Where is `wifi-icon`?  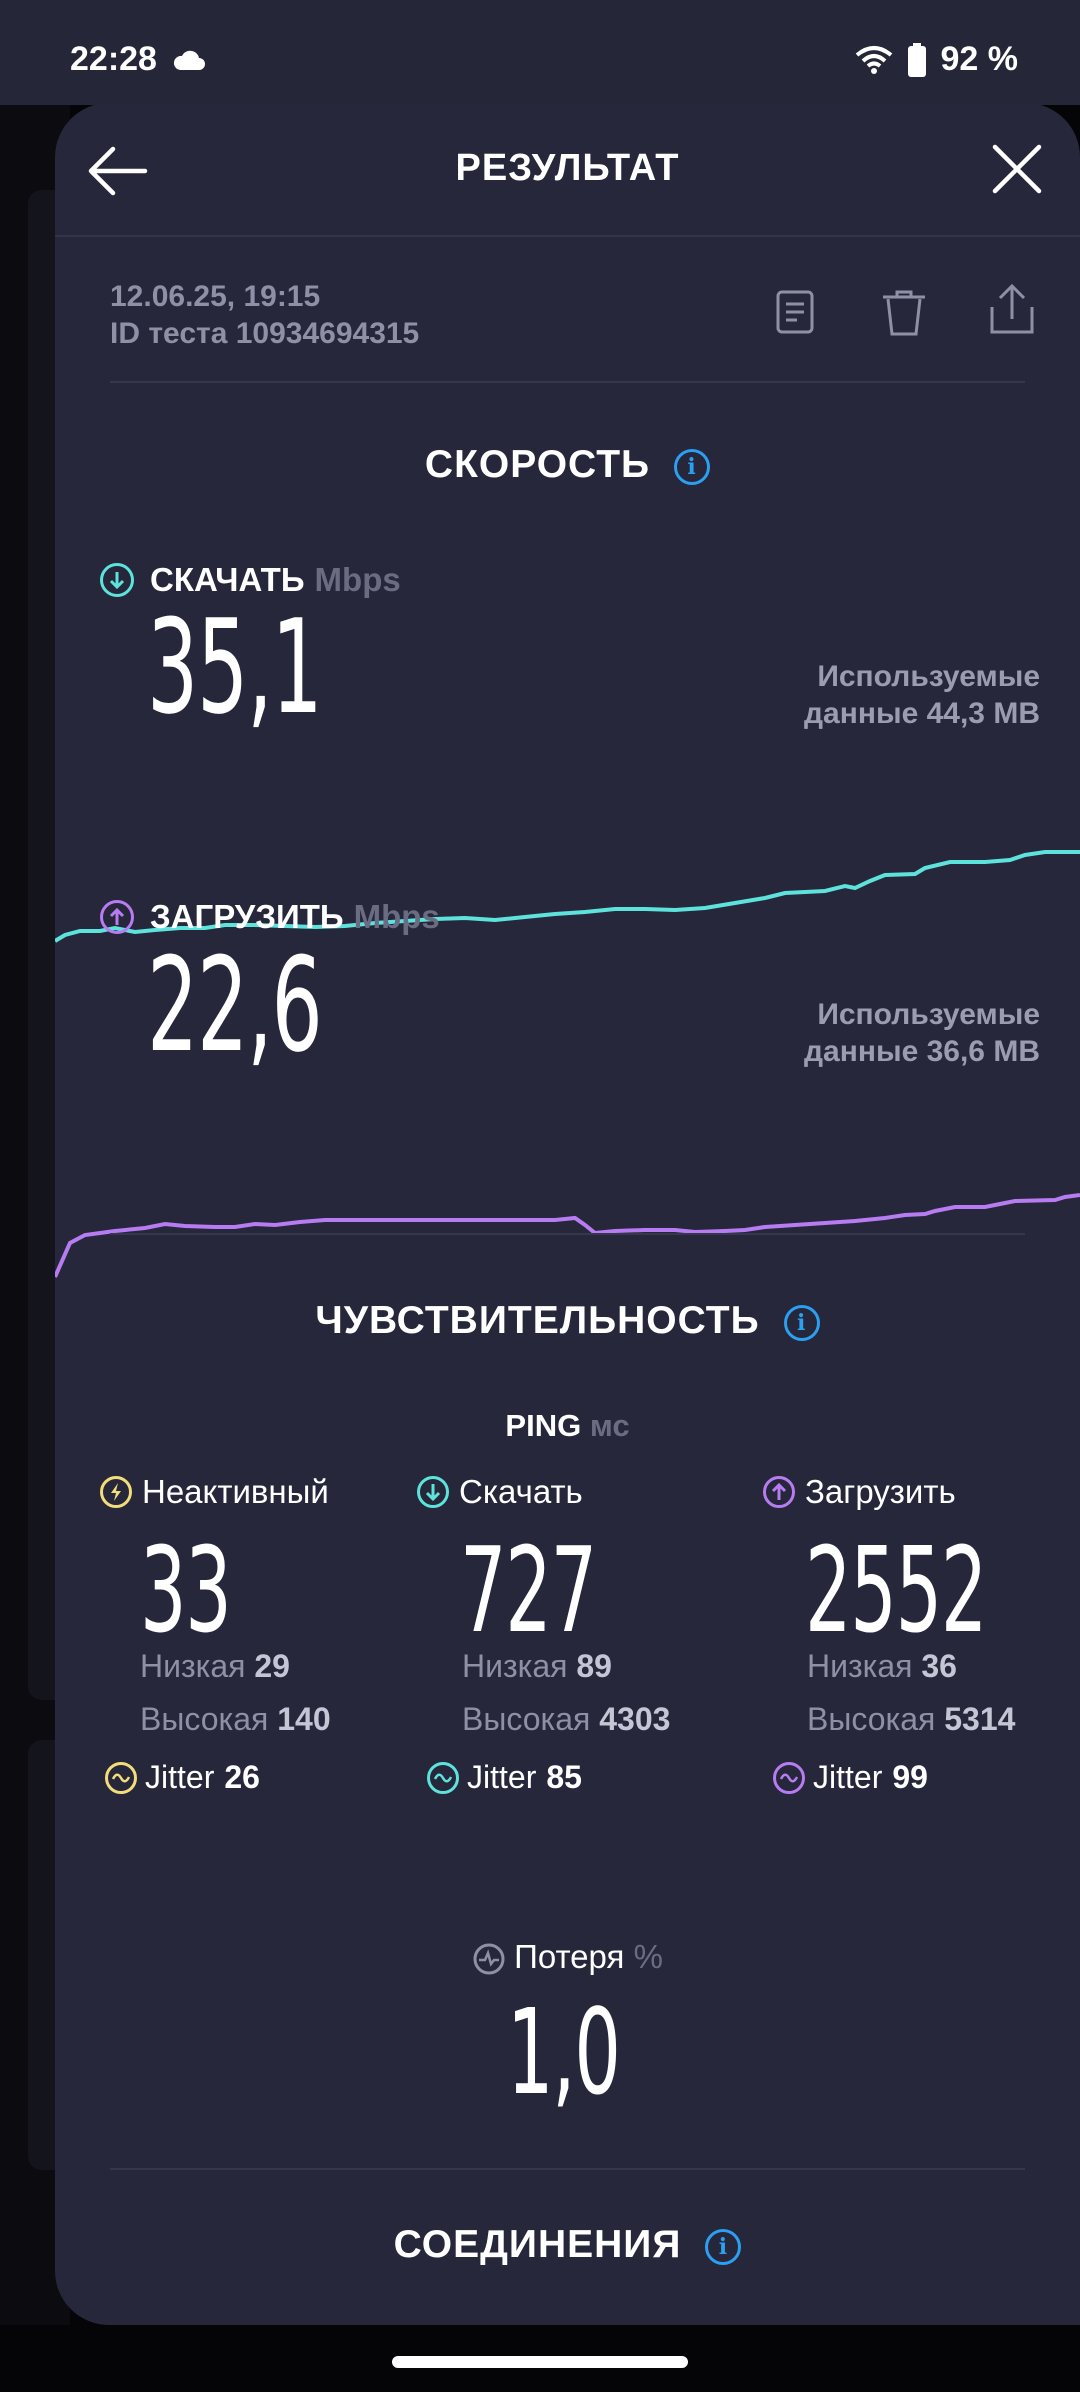 wifi-icon is located at coordinates (873, 59).